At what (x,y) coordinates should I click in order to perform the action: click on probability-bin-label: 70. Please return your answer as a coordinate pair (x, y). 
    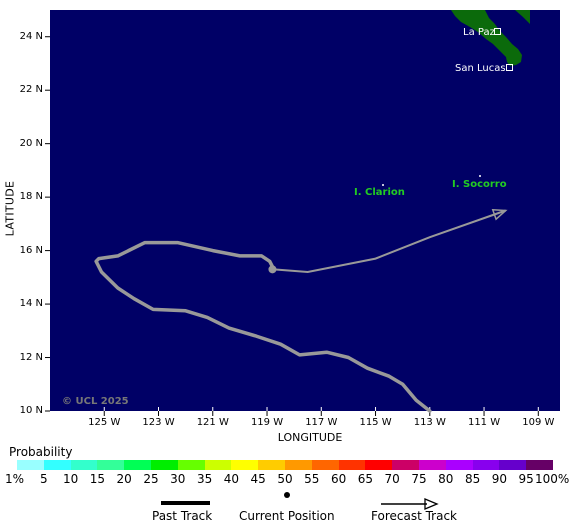
    Looking at the image, I should click on (392, 479).